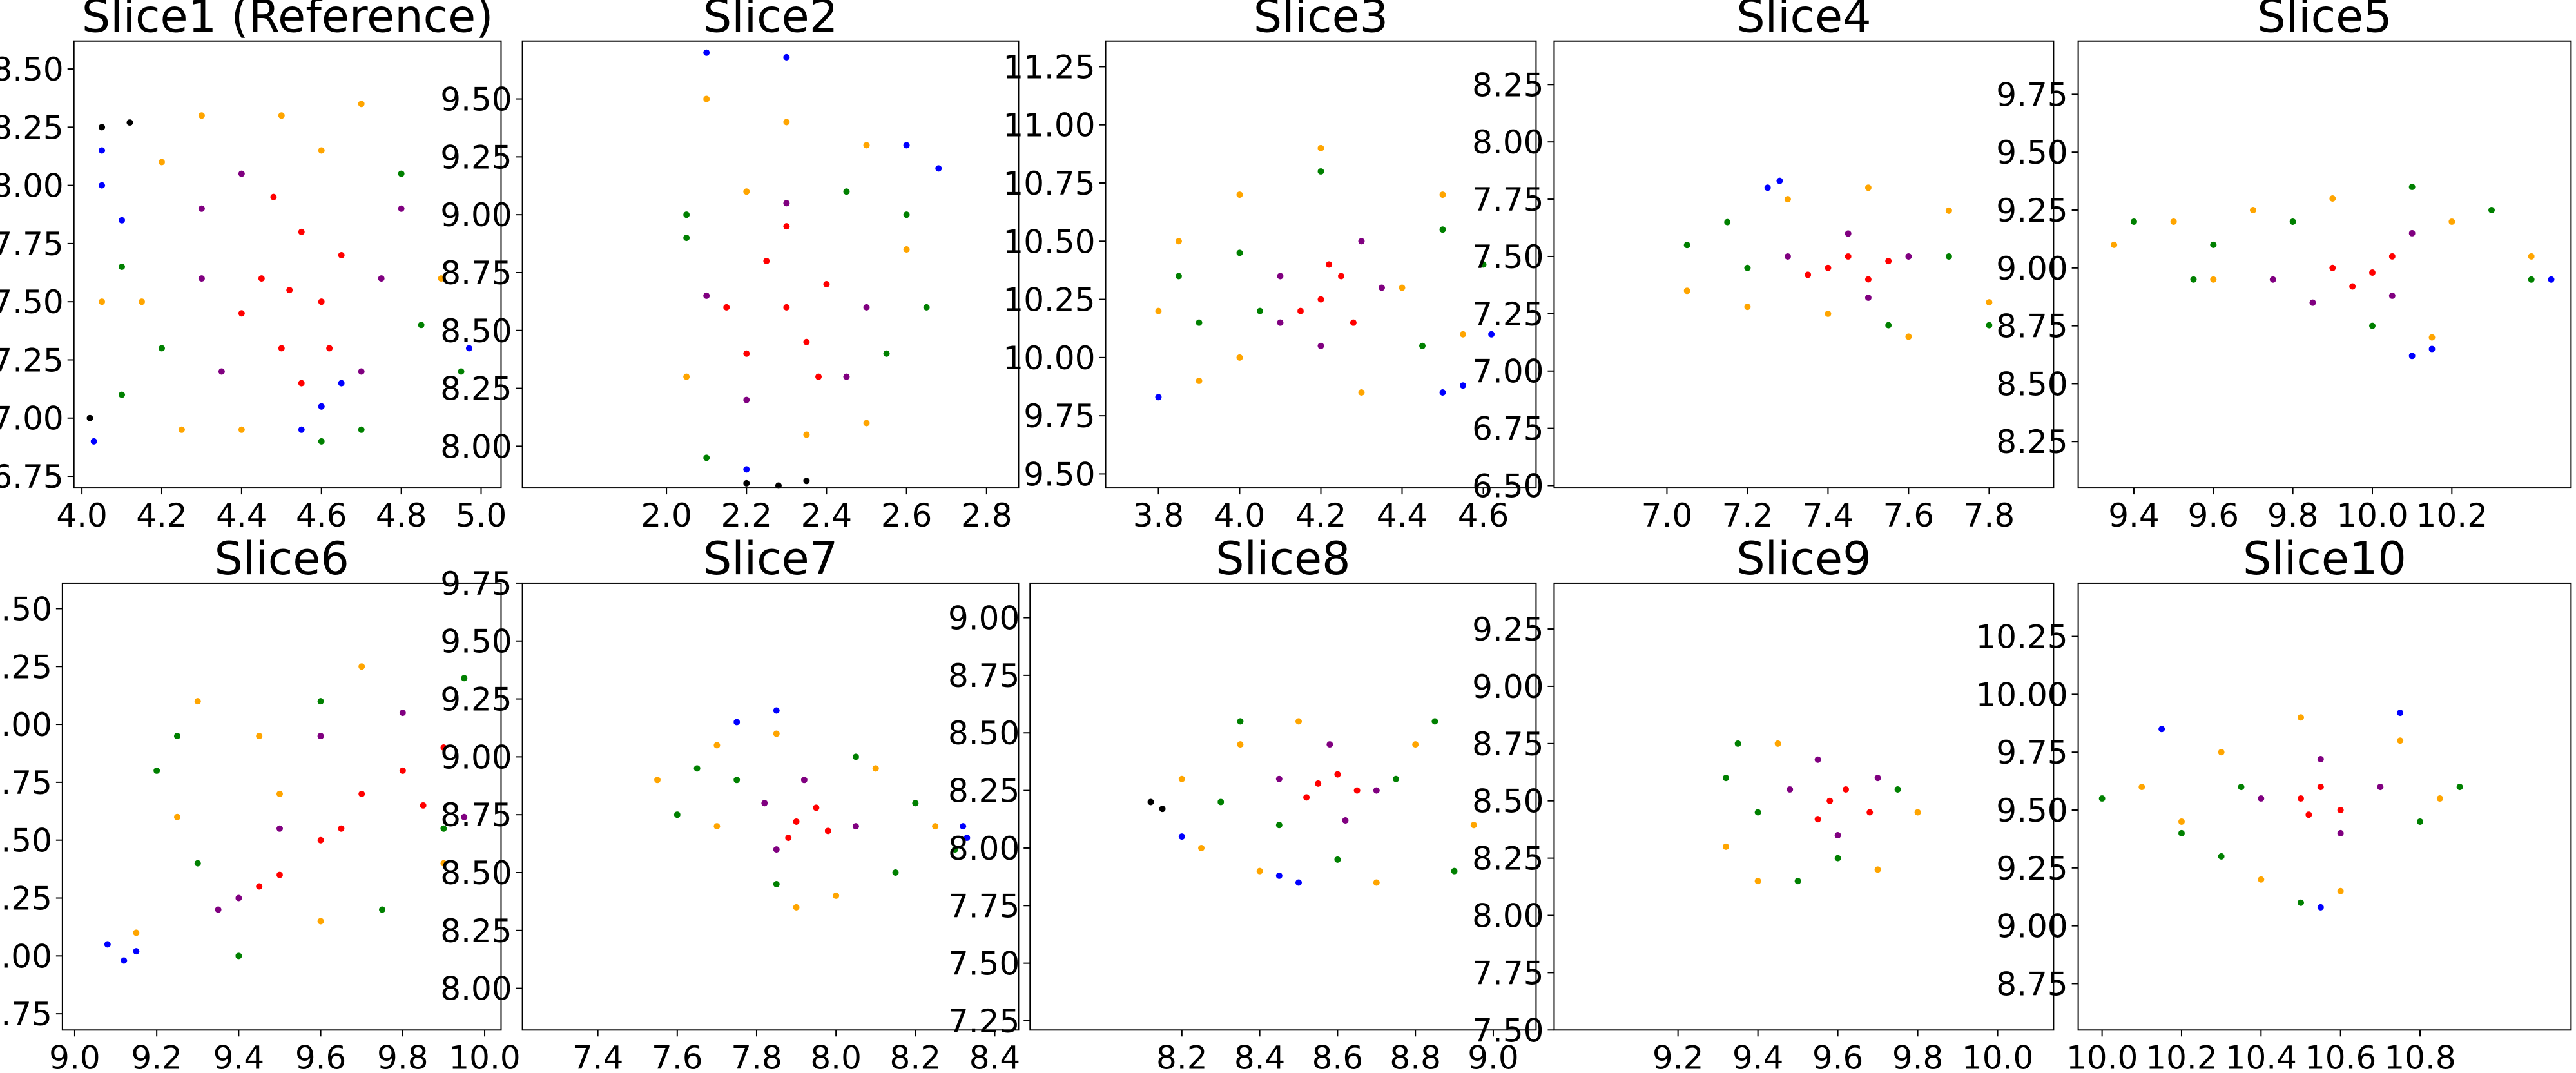 This screenshot has height=1073, width=2576. Describe the element at coordinates (2032, 811) in the screenshot. I see `y-tick-label: 9.50` at that location.